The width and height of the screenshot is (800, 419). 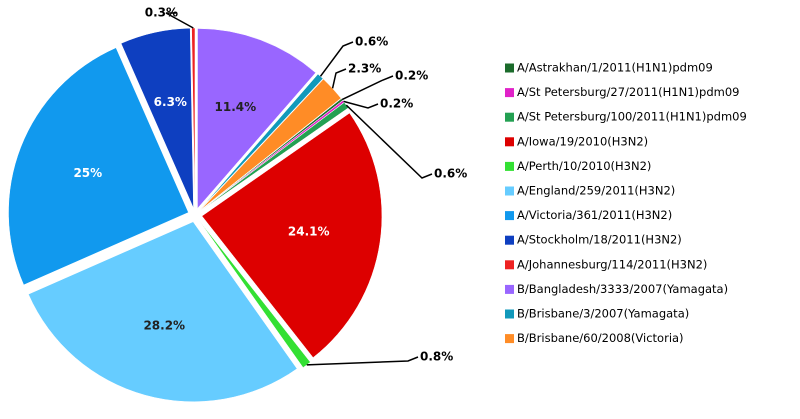 I want to click on data-label: 24.1%, so click(x=309, y=231).